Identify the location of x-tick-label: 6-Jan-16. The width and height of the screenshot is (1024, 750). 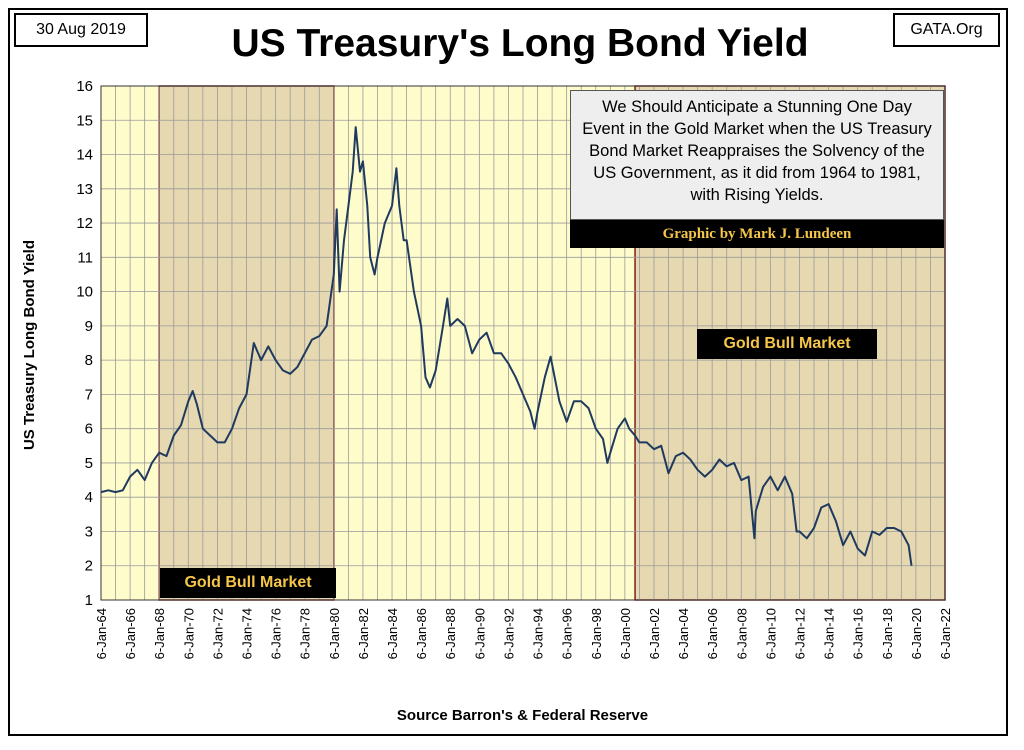
(858, 633).